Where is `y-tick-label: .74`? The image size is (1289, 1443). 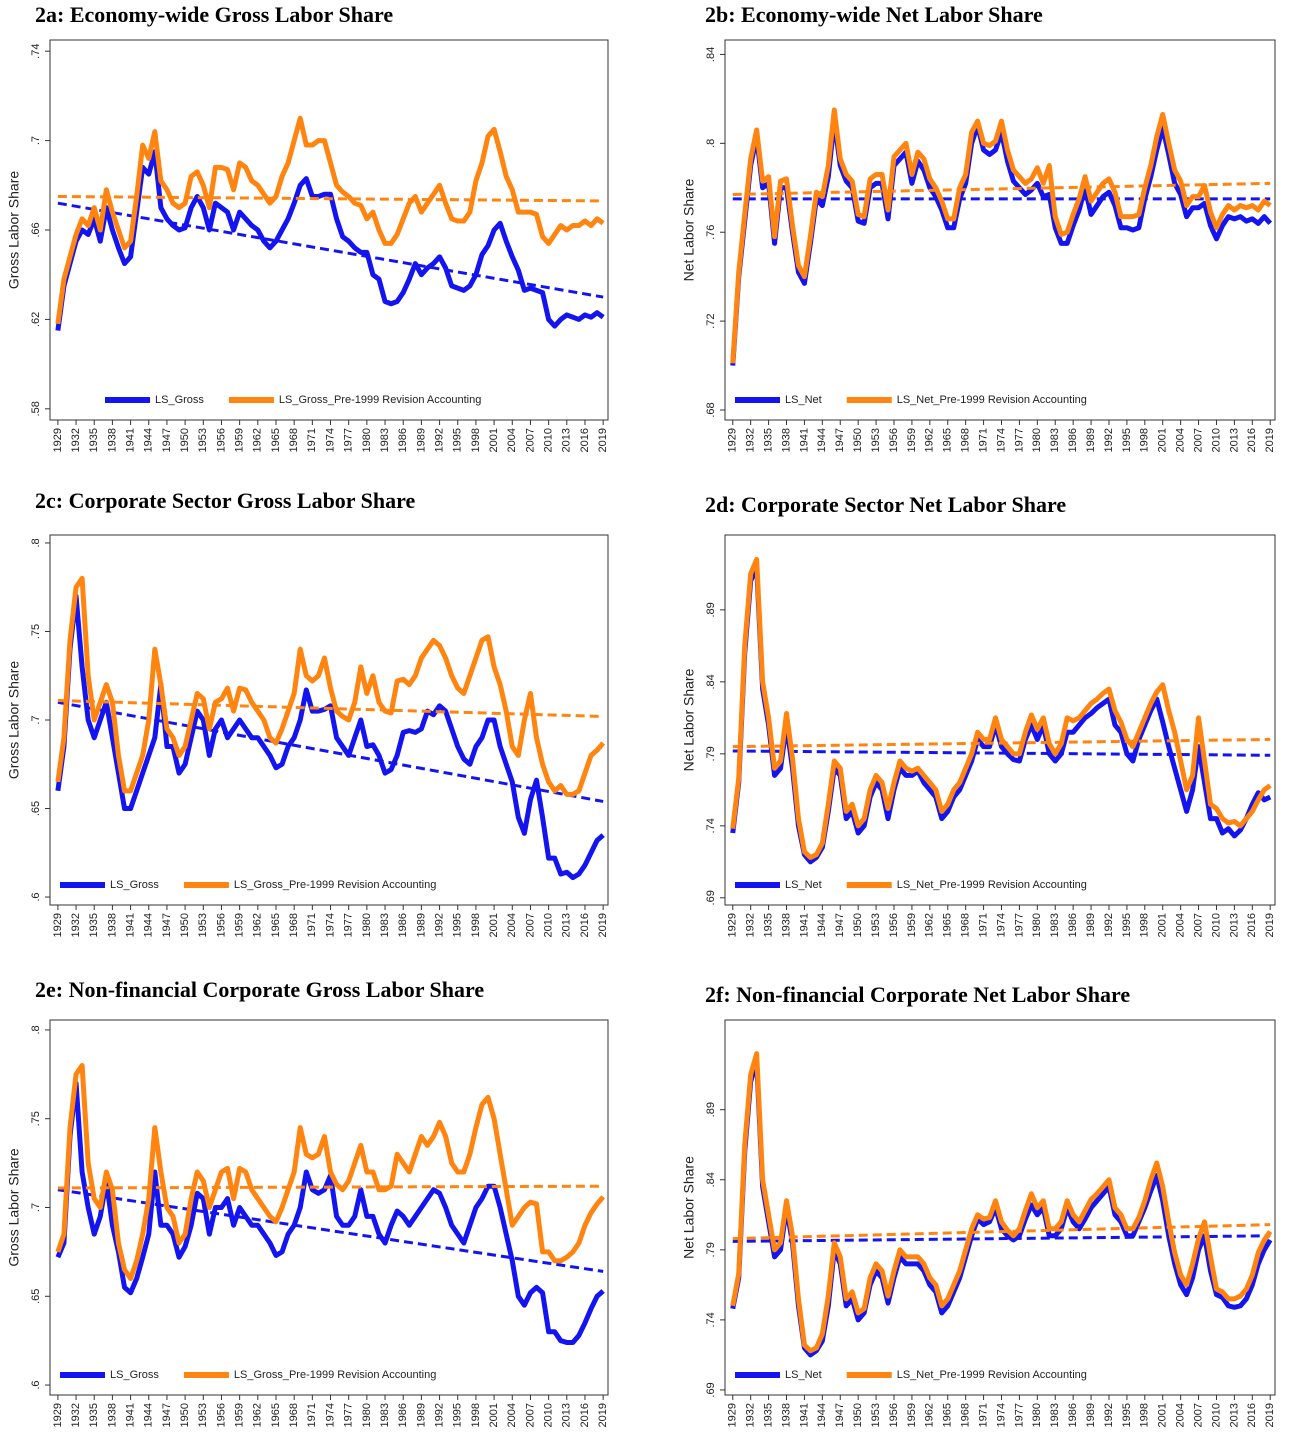
y-tick-label: .74 is located at coordinates (711, 825).